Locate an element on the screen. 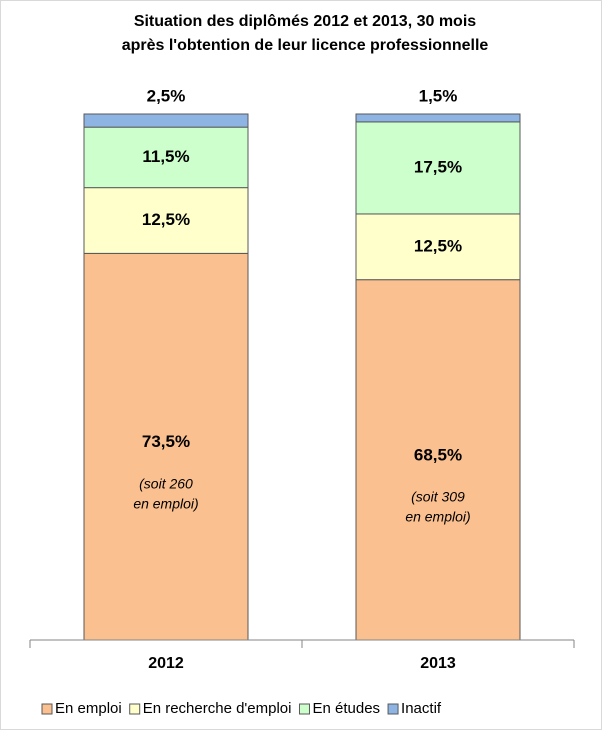 Image resolution: width=603 pixels, height=731 pixels. value-label: 2,5% is located at coordinates (166, 95).